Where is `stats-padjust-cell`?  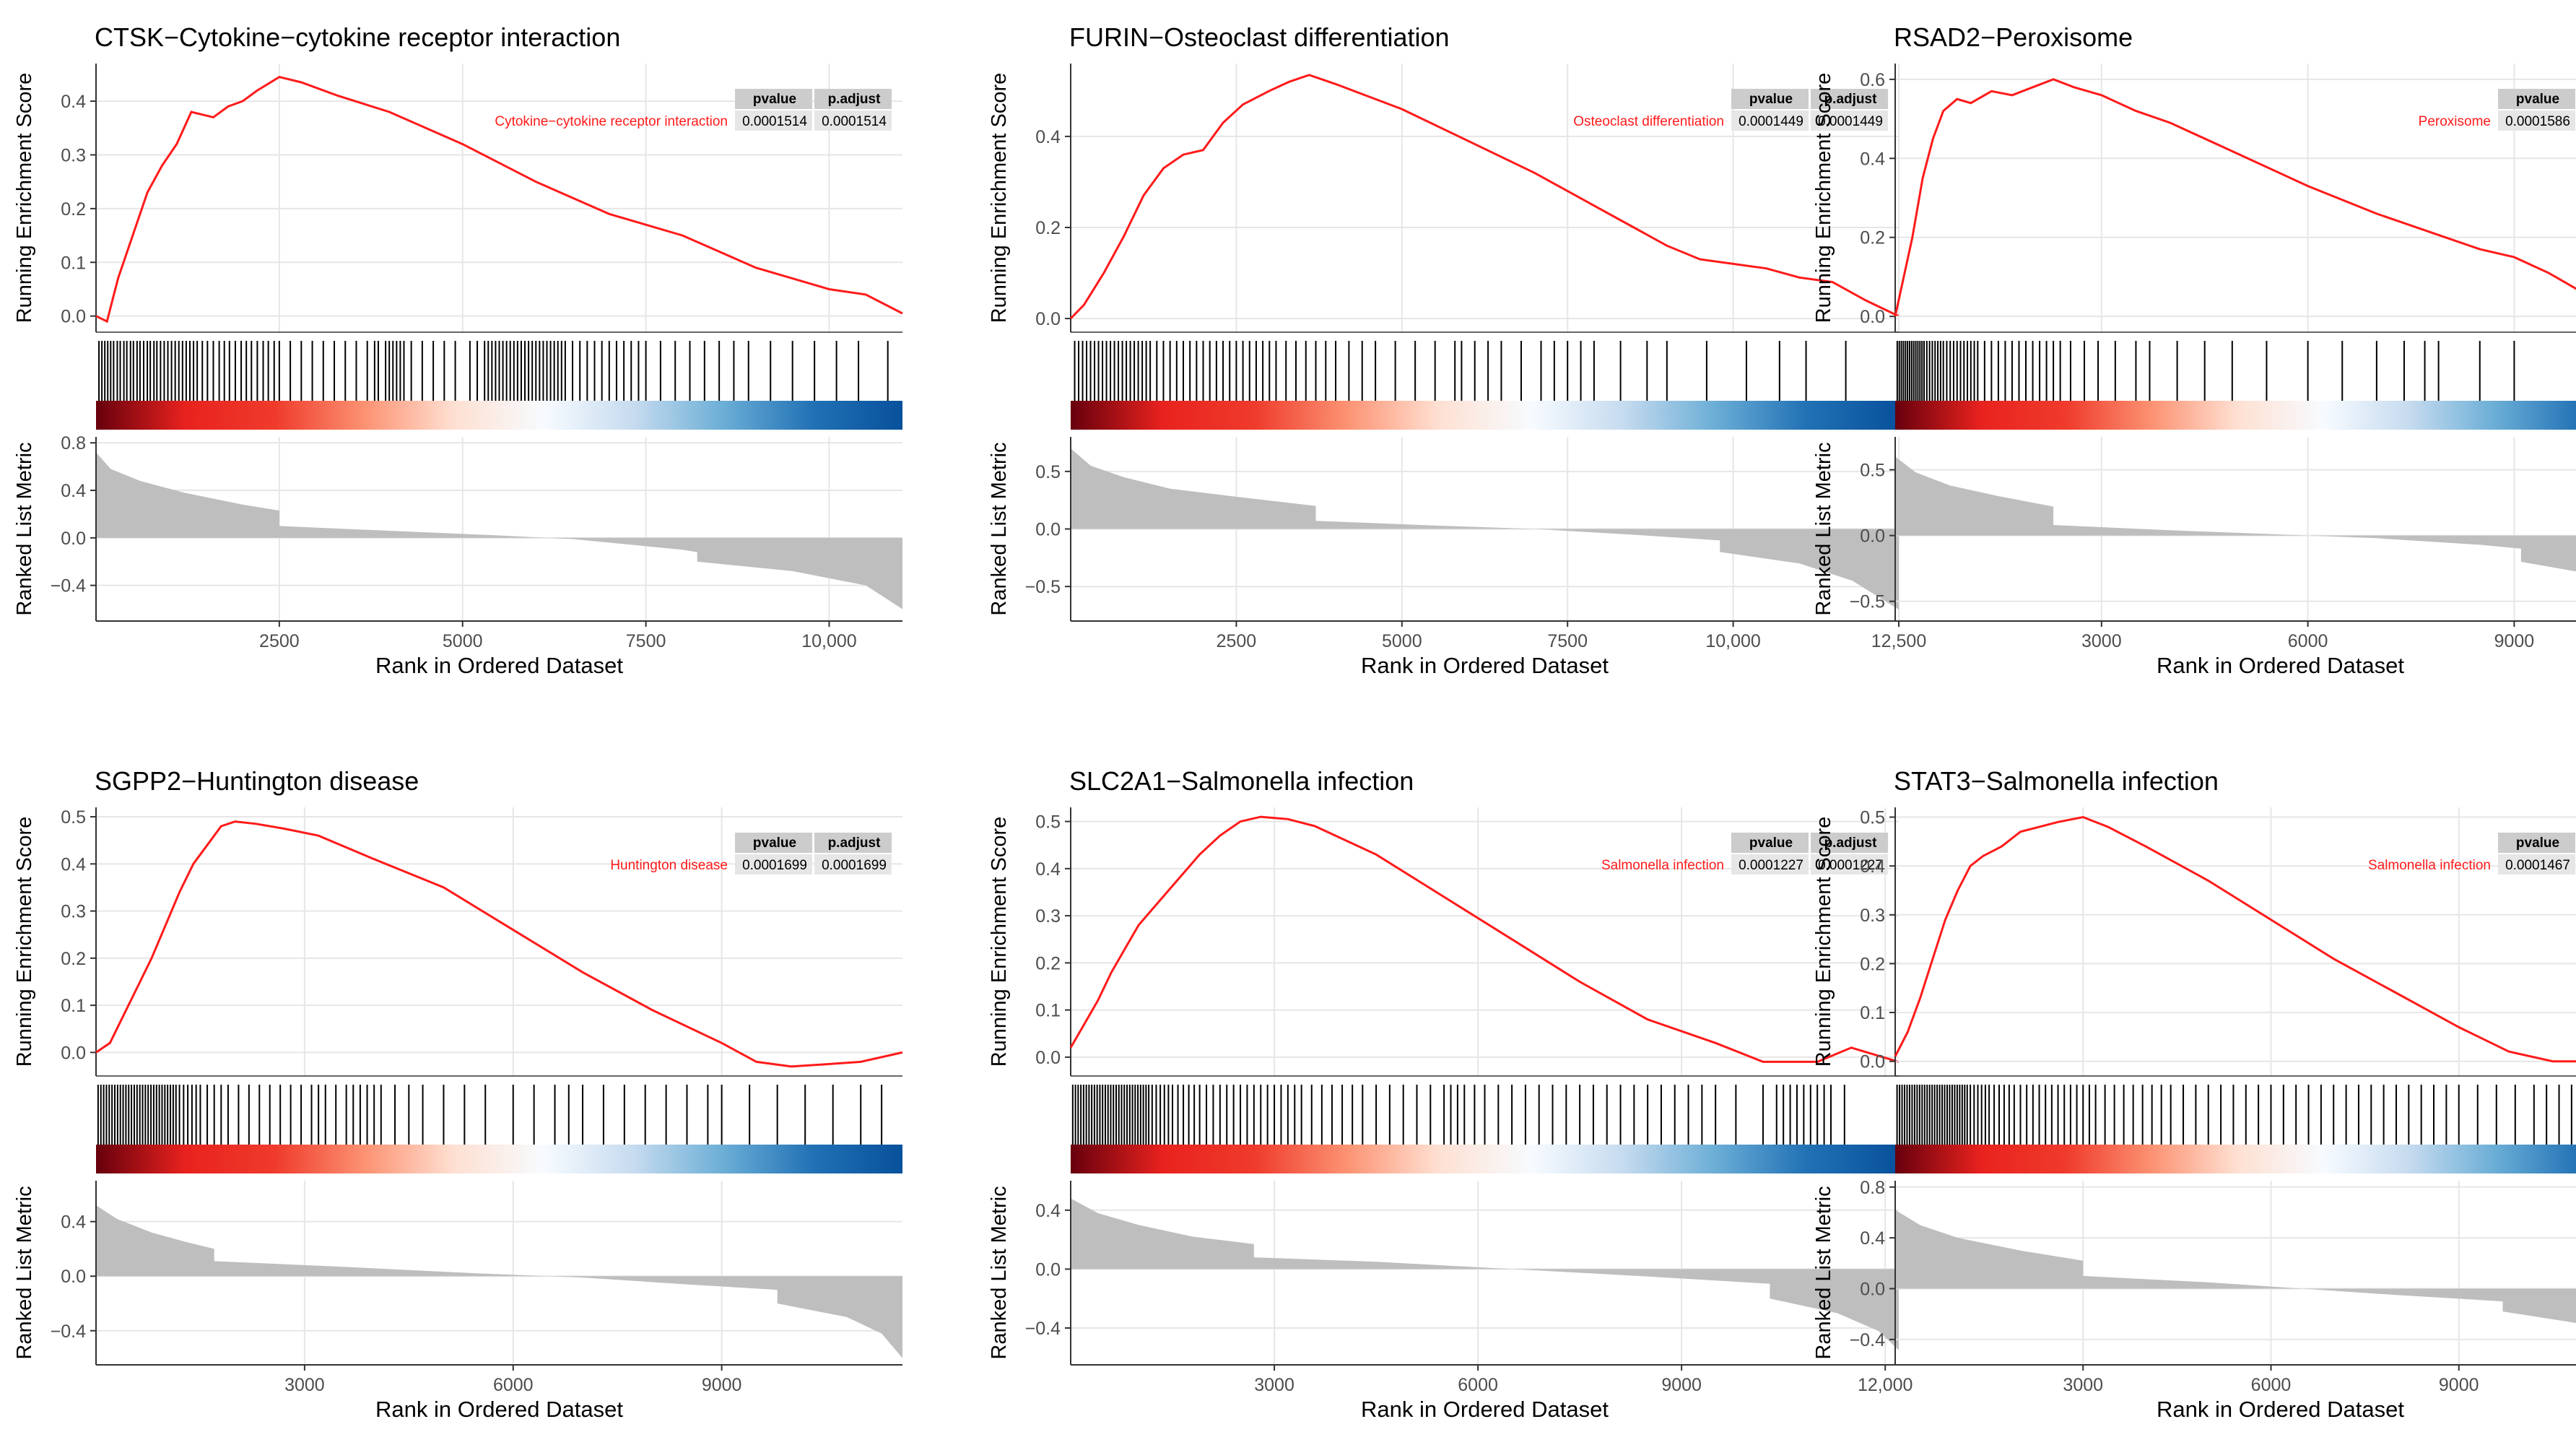 stats-padjust-cell is located at coordinates (853, 121).